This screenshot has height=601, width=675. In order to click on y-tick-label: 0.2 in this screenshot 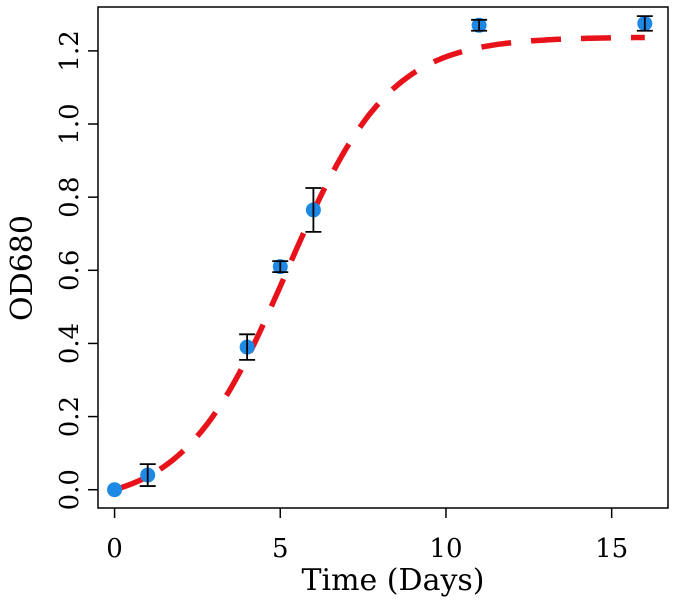, I will do `click(70, 416)`.